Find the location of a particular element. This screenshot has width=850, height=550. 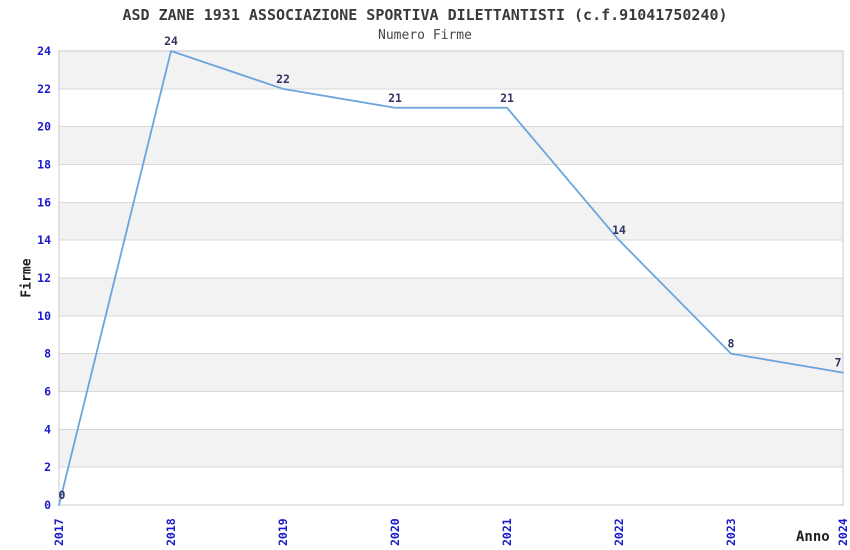

y-tick-label: 8 is located at coordinates (47, 354).